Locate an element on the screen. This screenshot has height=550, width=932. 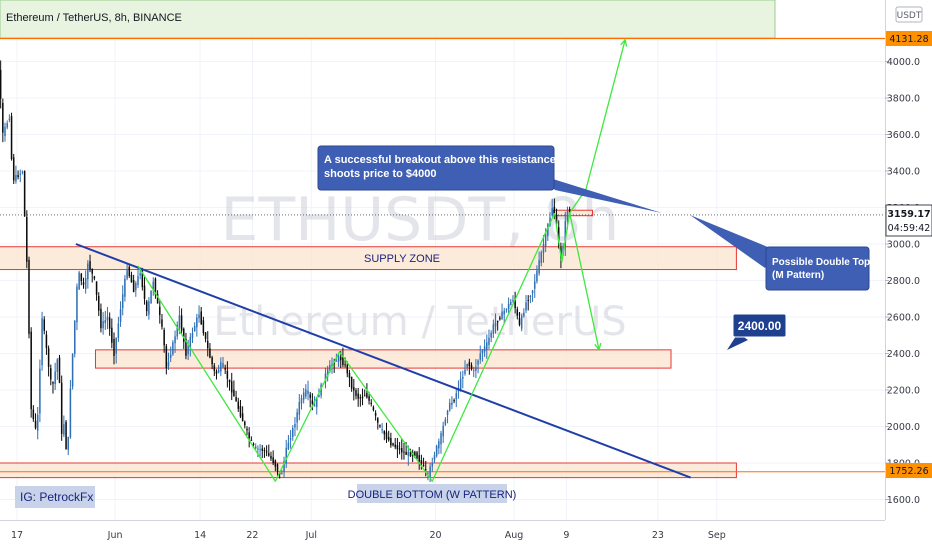
target-2400-callout-box is located at coordinates (759, 325).